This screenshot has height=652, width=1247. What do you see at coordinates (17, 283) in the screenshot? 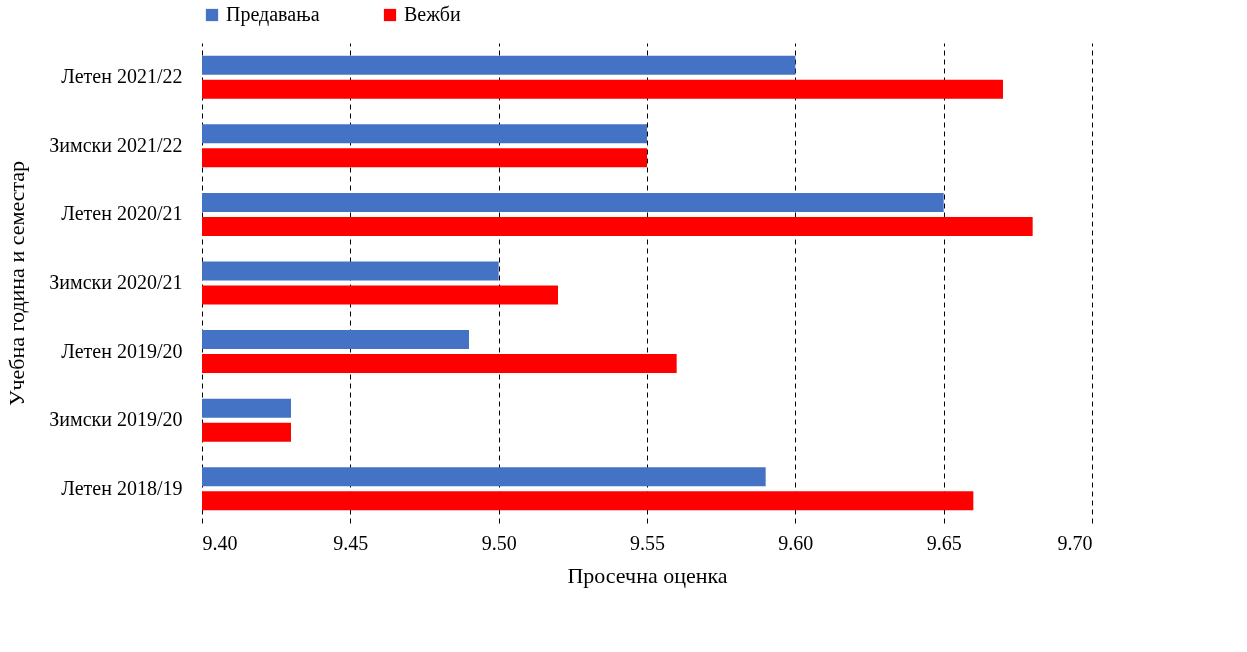
I see `y-axis-title: Учебна година и семестар` at bounding box center [17, 283].